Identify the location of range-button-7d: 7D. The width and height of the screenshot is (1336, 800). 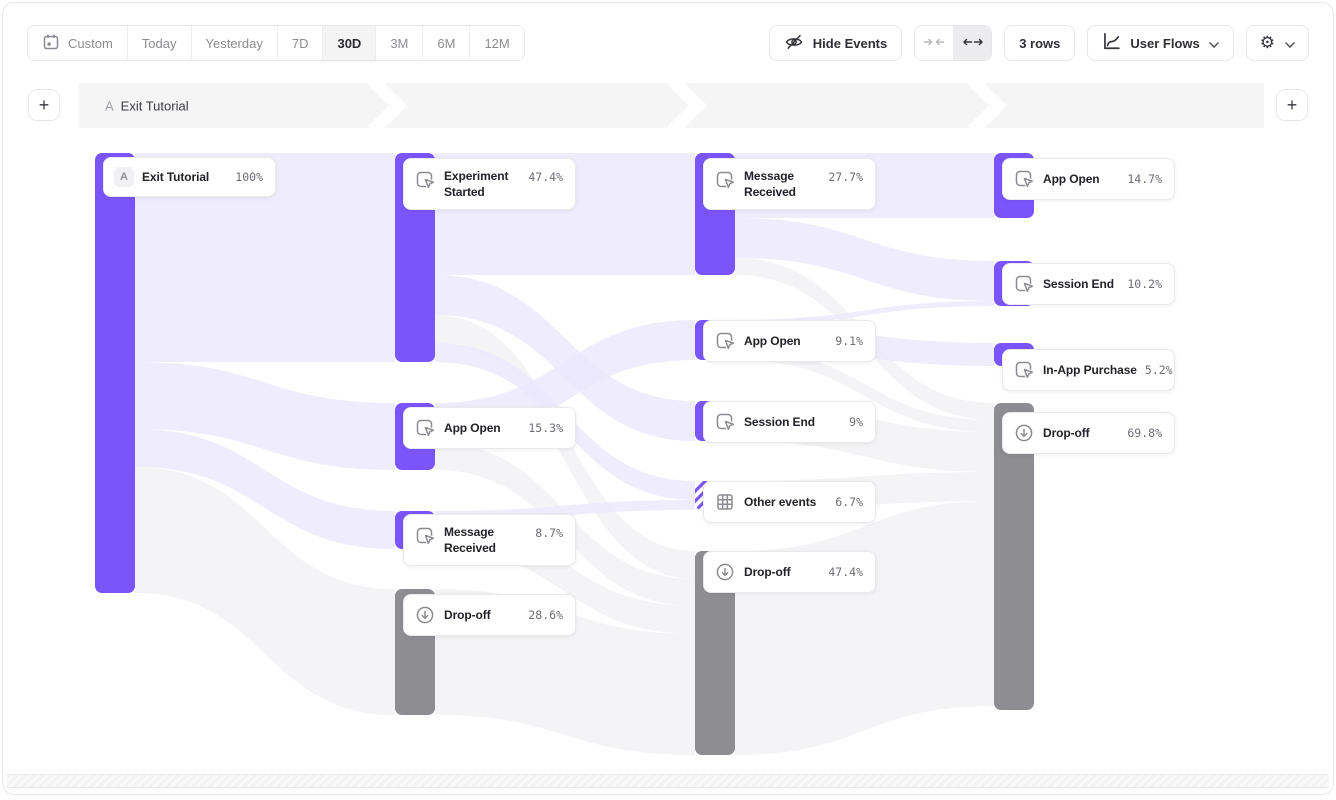
(300, 43).